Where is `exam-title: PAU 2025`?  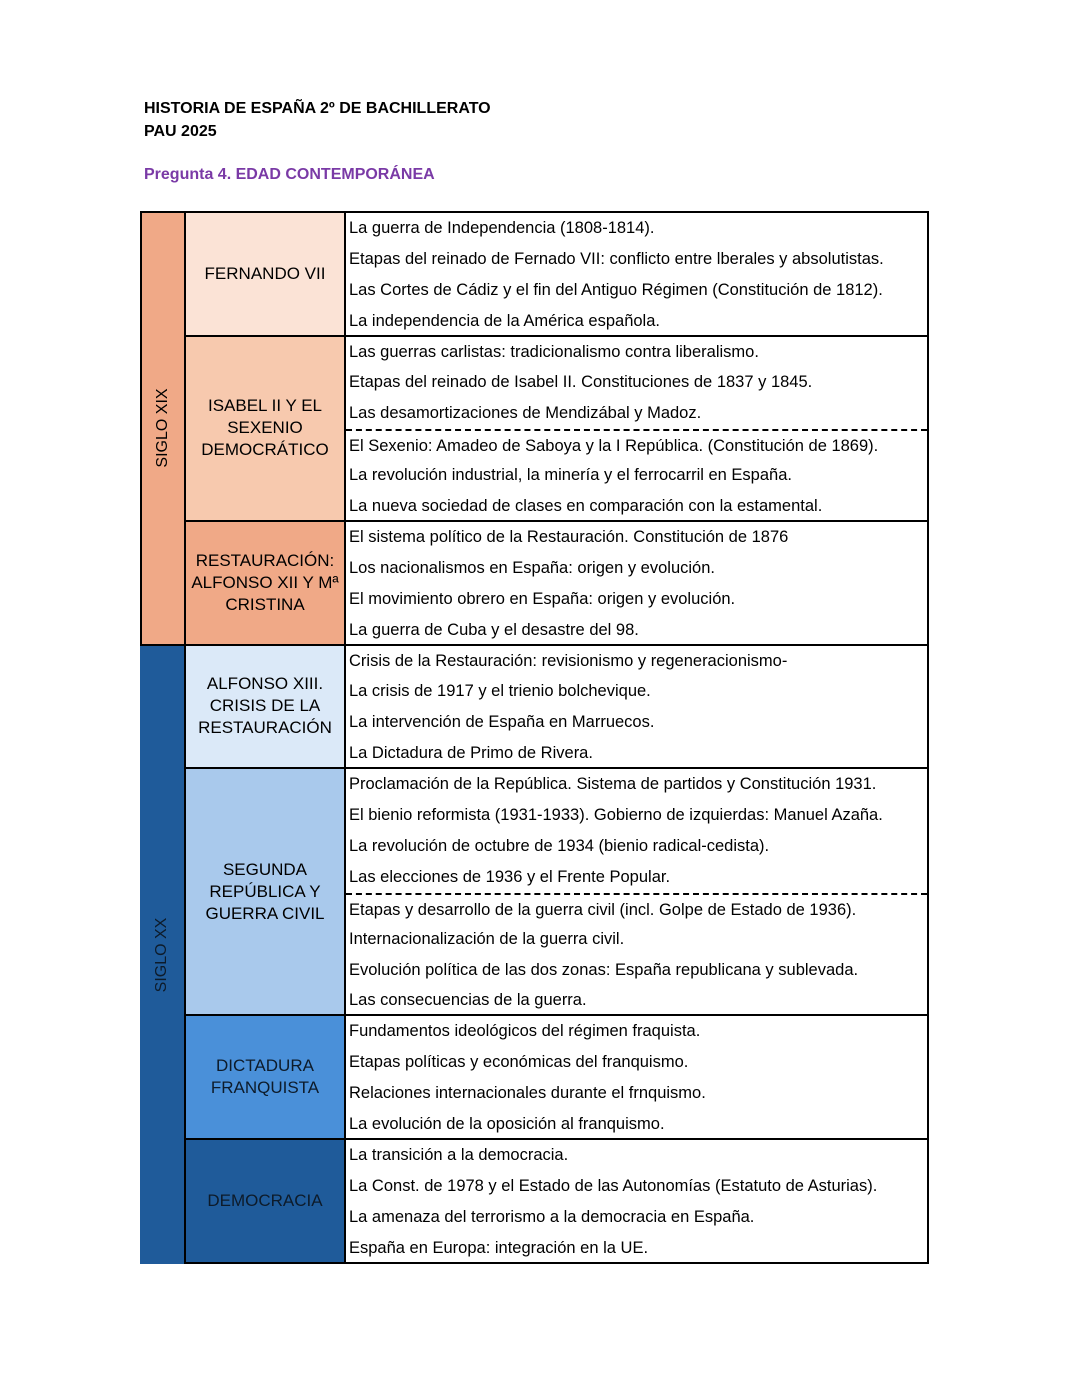
exam-title: PAU 2025 is located at coordinates (180, 131).